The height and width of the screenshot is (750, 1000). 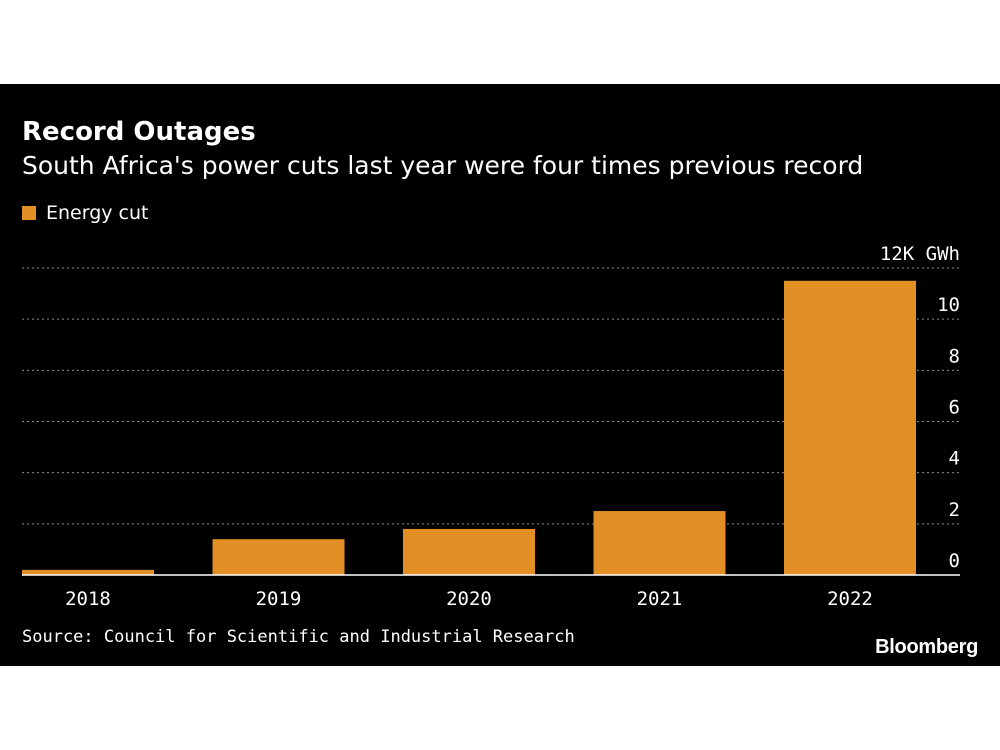 I want to click on x-tick-label-2022: 2022, so click(x=850, y=599).